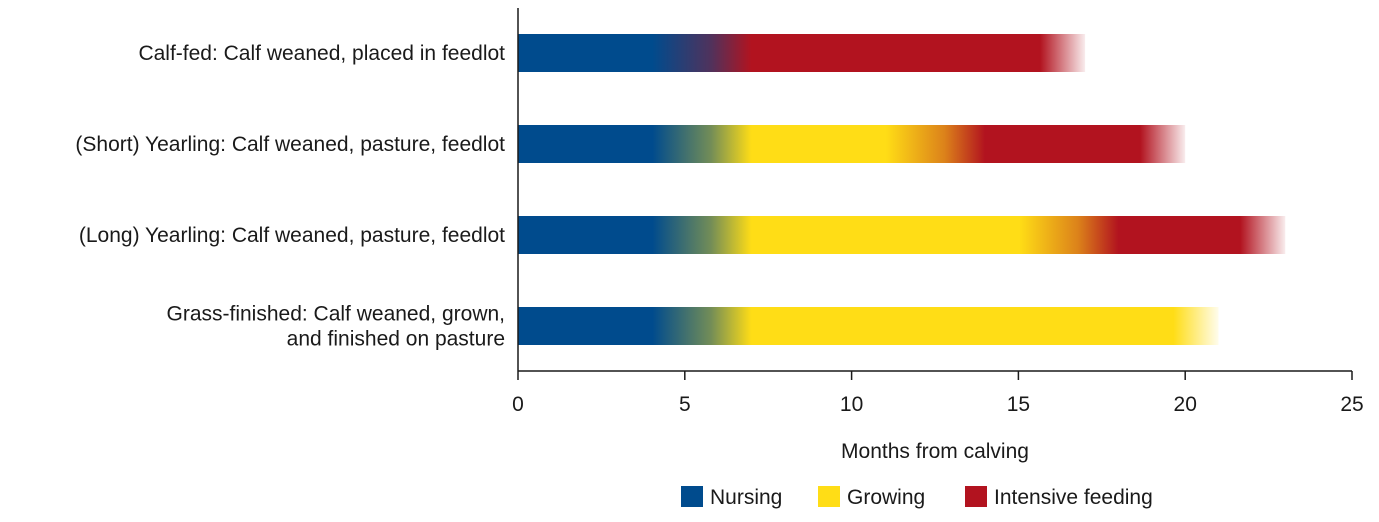 The image size is (1379, 522). Describe the element at coordinates (1073, 497) in the screenshot. I see `legend-label: Intensive feeding` at that location.